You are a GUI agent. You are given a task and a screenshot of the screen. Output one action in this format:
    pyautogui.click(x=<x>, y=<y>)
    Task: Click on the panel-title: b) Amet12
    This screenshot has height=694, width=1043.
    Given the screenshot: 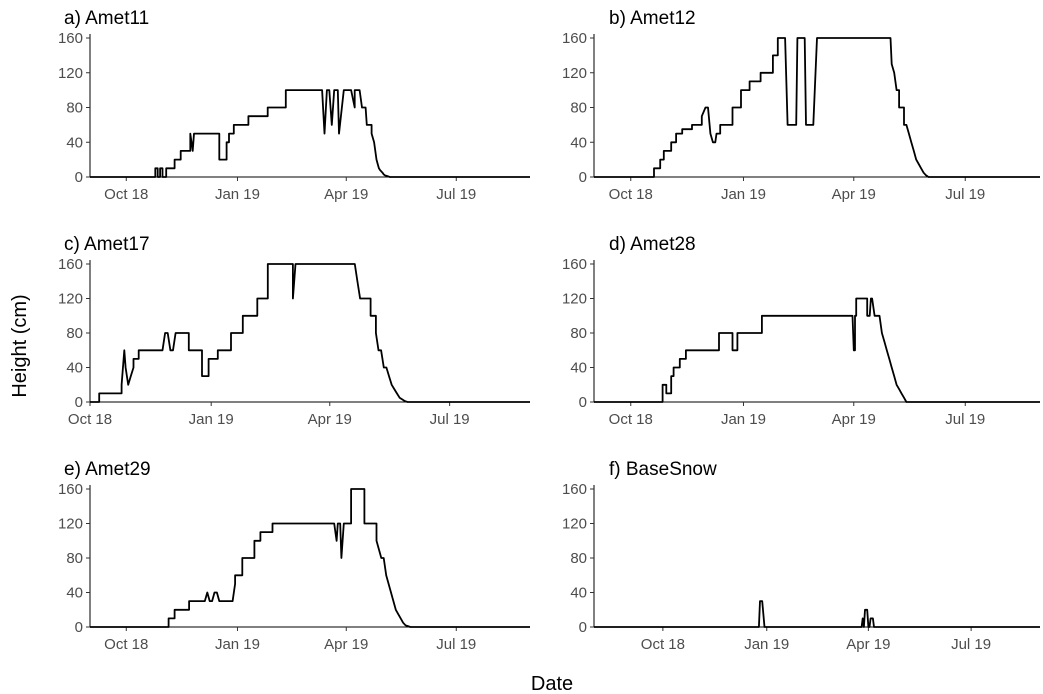 What is the action you would take?
    pyautogui.click(x=652, y=18)
    